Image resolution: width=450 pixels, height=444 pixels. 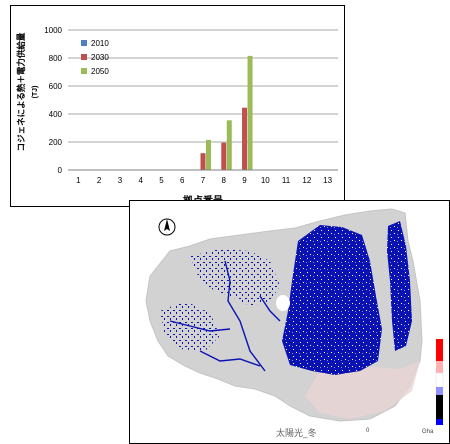 What do you see at coordinates (265, 180) in the screenshot?
I see `x-tick-label: 10` at bounding box center [265, 180].